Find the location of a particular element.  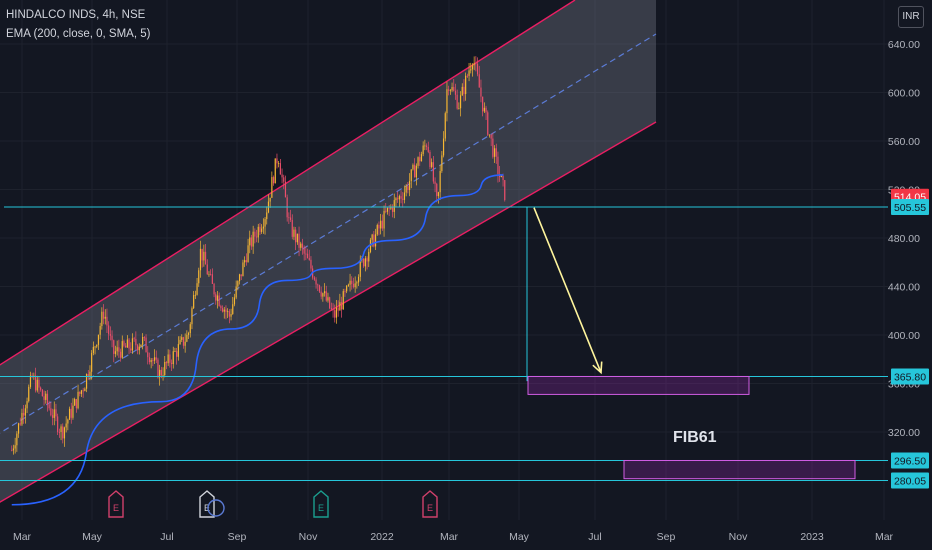

level-badge-505-55-bg is located at coordinates (910, 207).